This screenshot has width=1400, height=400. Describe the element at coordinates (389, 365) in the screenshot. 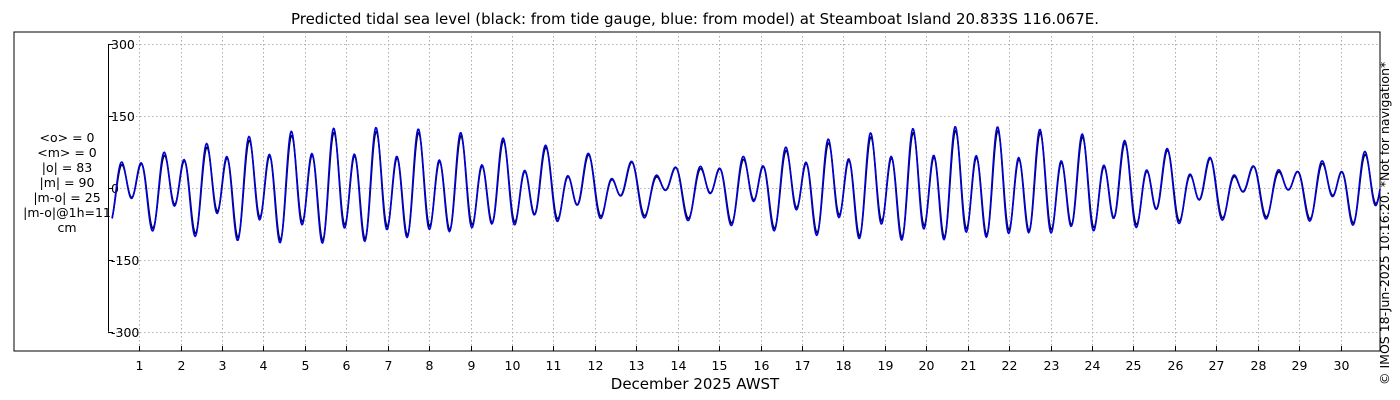

I see `x-tick-label: 7` at that location.